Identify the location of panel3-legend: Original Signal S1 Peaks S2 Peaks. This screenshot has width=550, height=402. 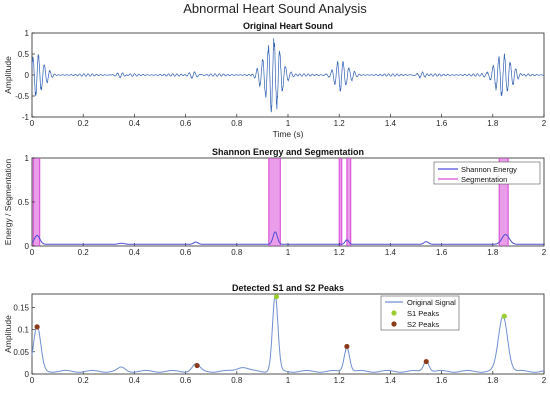
(420, 313).